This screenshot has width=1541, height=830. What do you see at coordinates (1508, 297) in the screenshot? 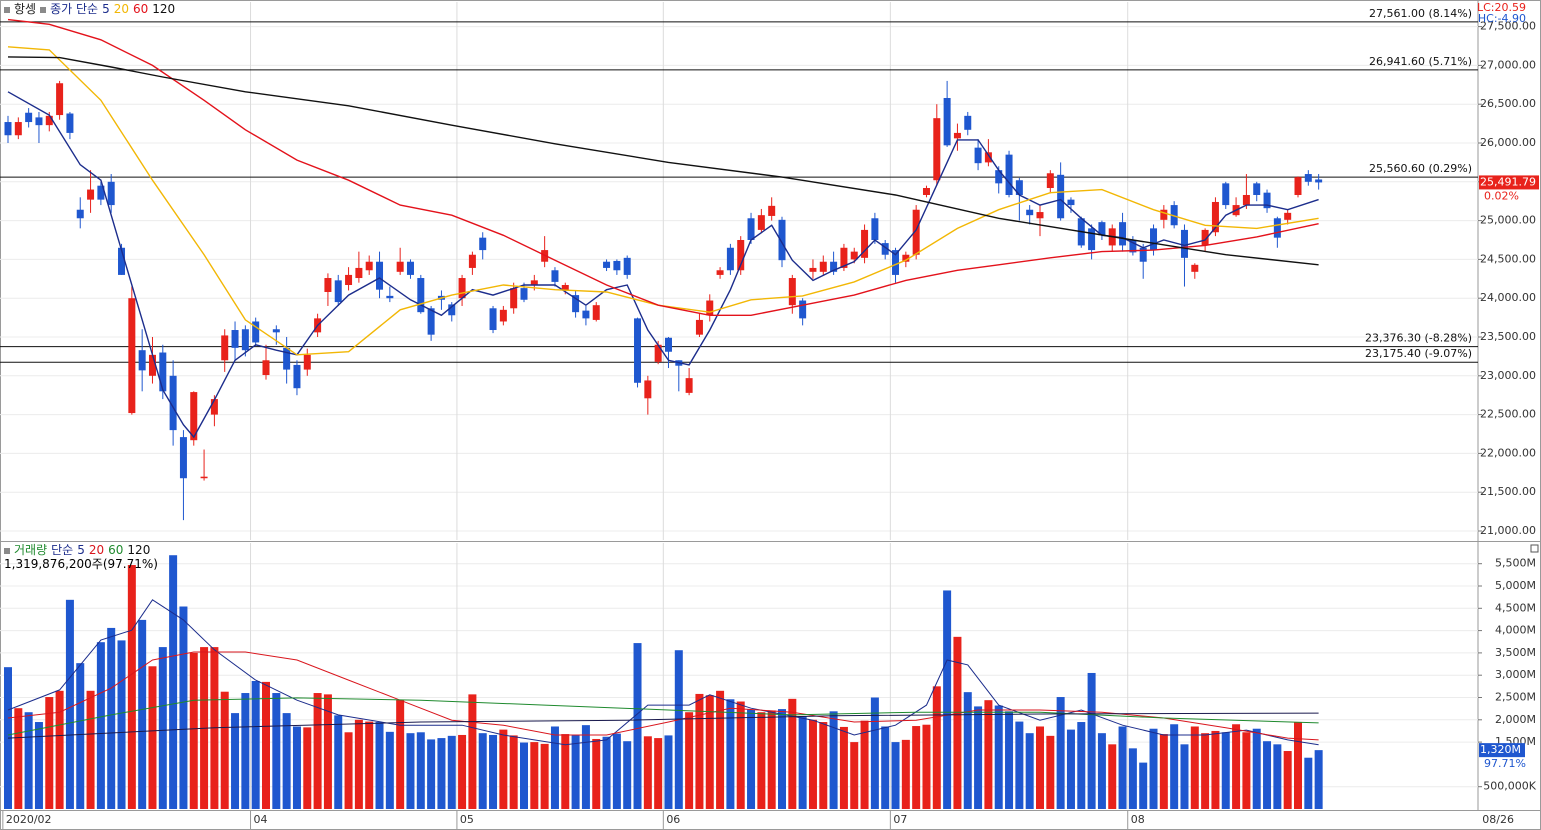
I see `y-tick-label: 24,000.00` at bounding box center [1508, 297].